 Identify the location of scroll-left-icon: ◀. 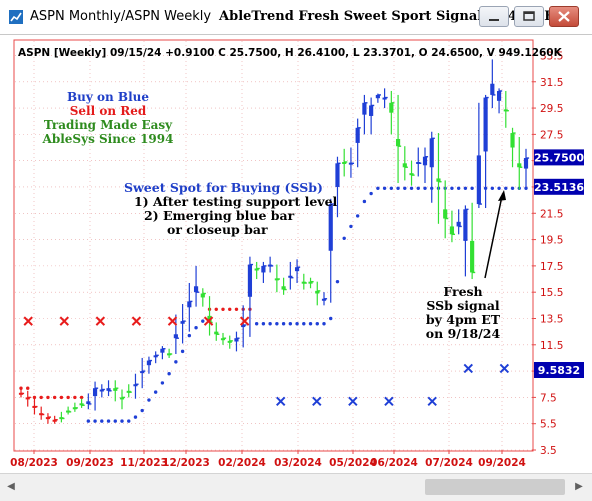
(11, 486).